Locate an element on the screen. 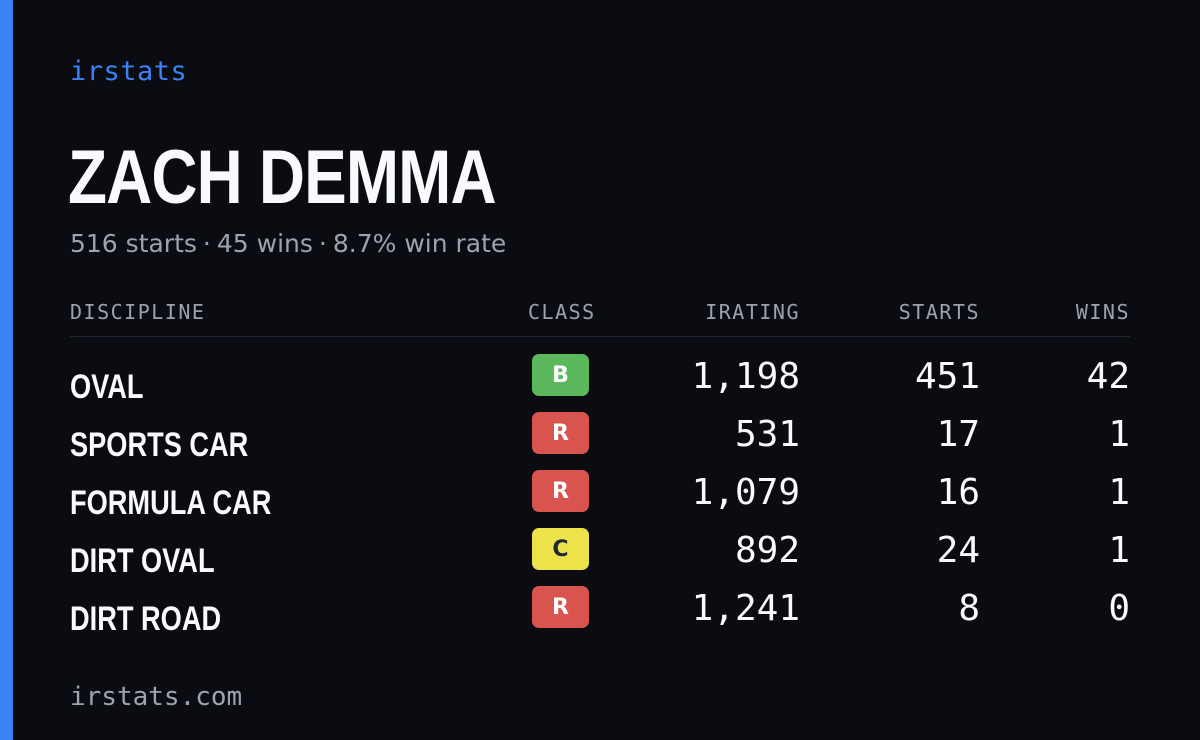  header-class: CLASS is located at coordinates (562, 312).